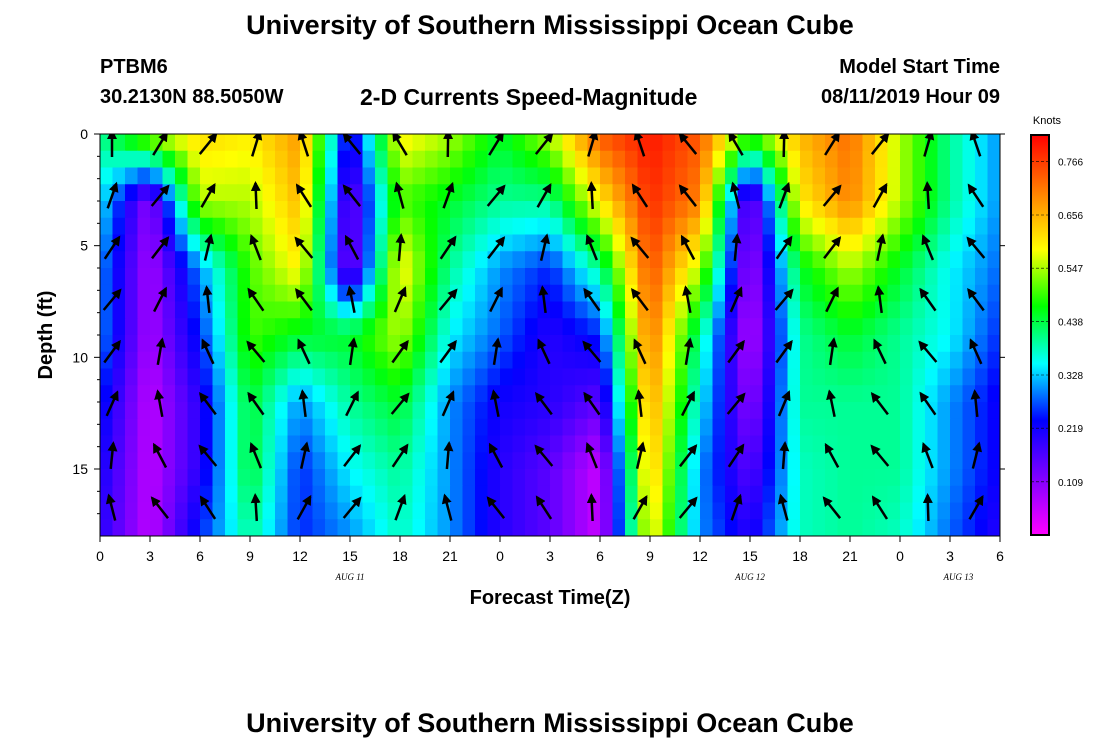  I want to click on date-label: AUG 13, so click(957, 577).